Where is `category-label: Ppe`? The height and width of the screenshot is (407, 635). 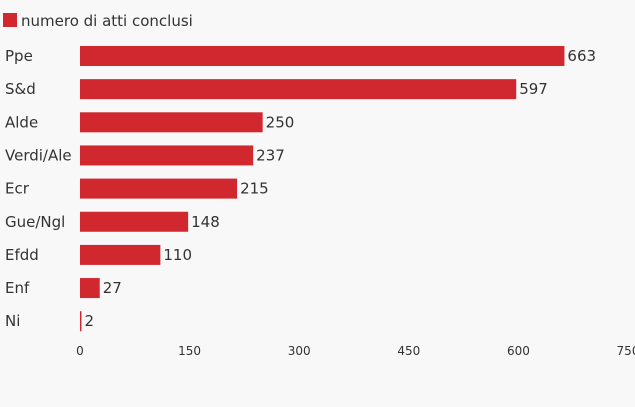
category-label: Ppe is located at coordinates (19, 56).